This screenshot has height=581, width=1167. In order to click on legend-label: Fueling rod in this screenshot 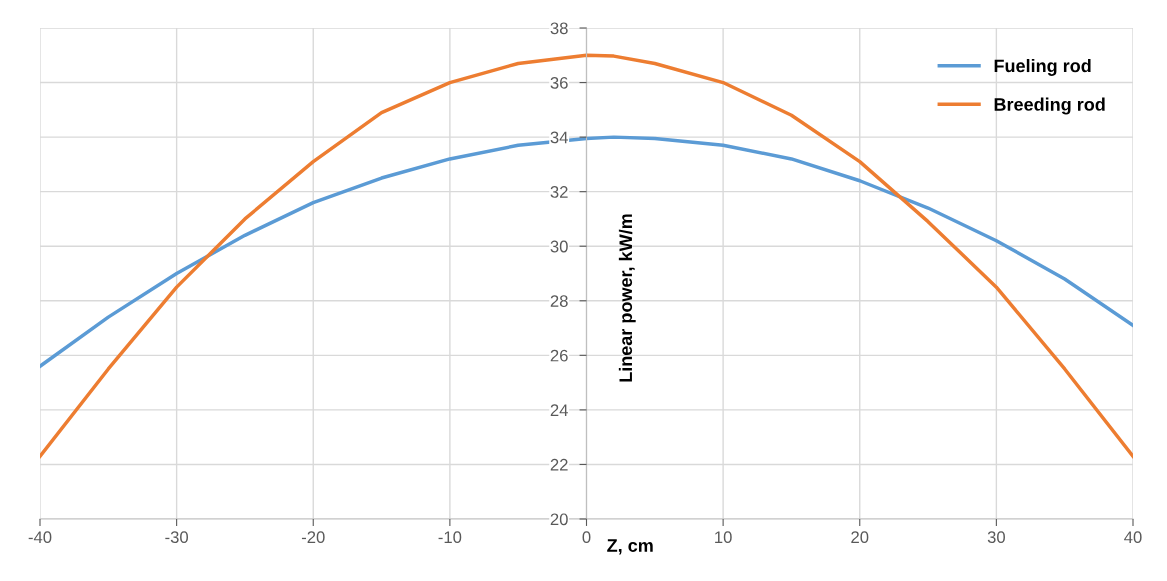, I will do `click(1042, 67)`.